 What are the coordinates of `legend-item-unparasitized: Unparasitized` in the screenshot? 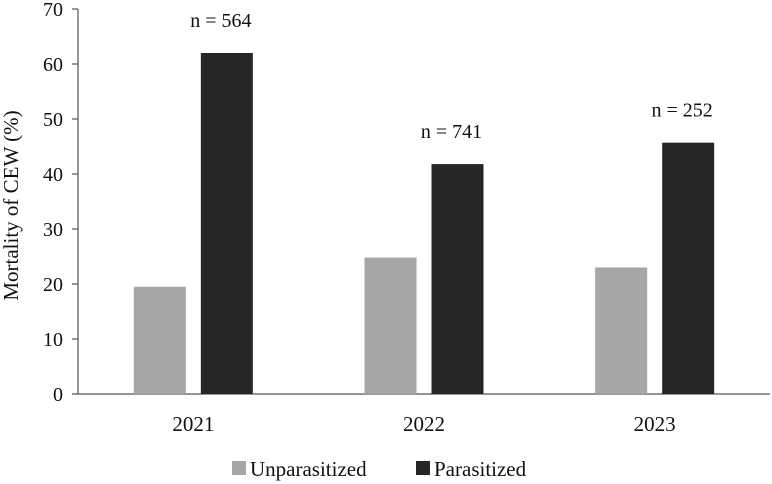 It's located at (299, 469).